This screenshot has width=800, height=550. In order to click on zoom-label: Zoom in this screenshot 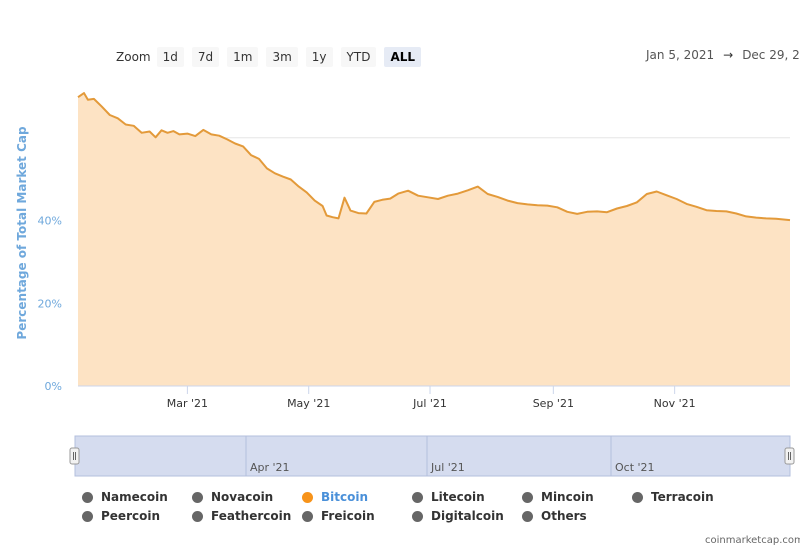, I will do `click(133, 57)`.